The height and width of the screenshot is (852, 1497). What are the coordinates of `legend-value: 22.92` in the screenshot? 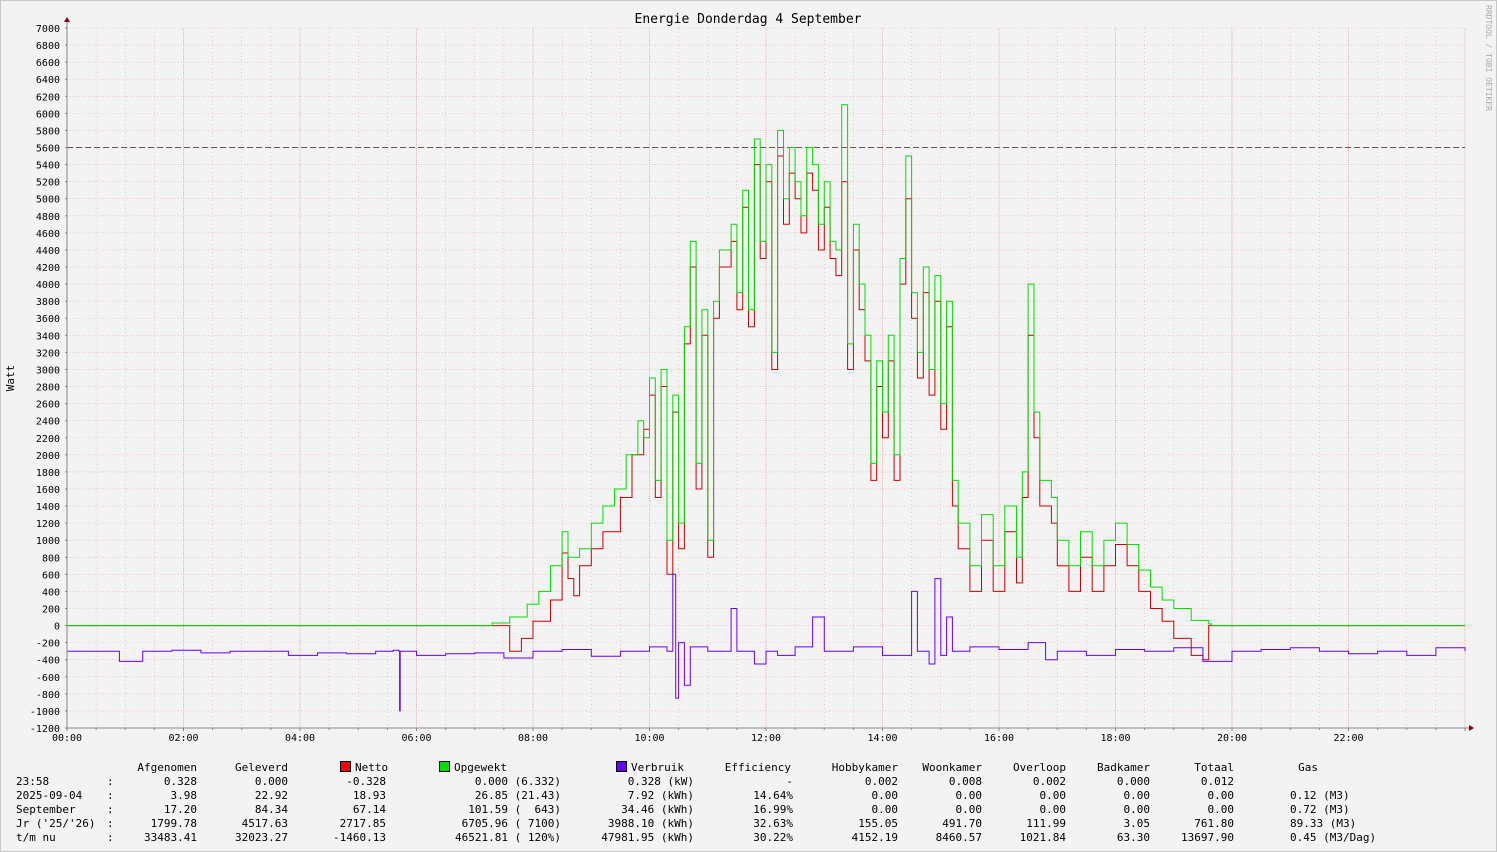 It's located at (271, 795).